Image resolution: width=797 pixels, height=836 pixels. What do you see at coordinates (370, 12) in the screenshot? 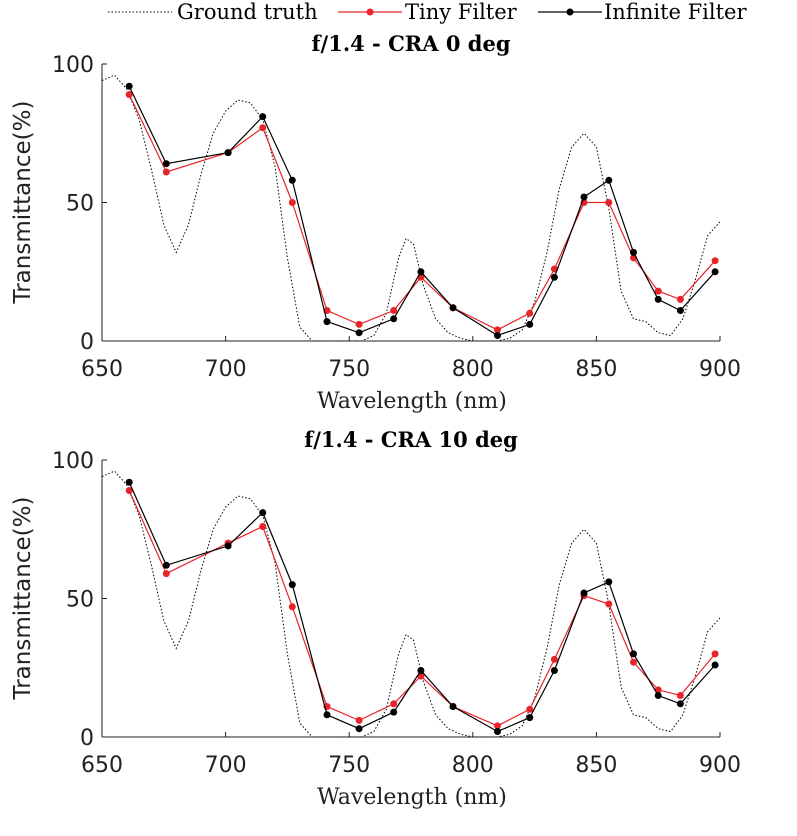
I see `legend-tiny-filter-marker` at bounding box center [370, 12].